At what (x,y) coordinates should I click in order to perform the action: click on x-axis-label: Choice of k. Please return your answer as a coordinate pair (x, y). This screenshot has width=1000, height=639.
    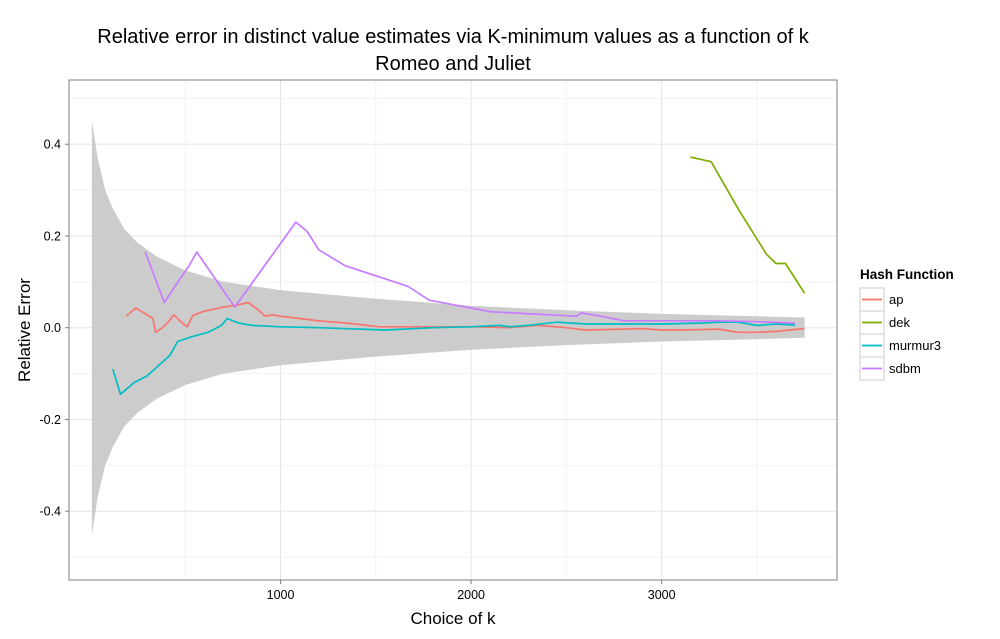
    Looking at the image, I should click on (453, 618).